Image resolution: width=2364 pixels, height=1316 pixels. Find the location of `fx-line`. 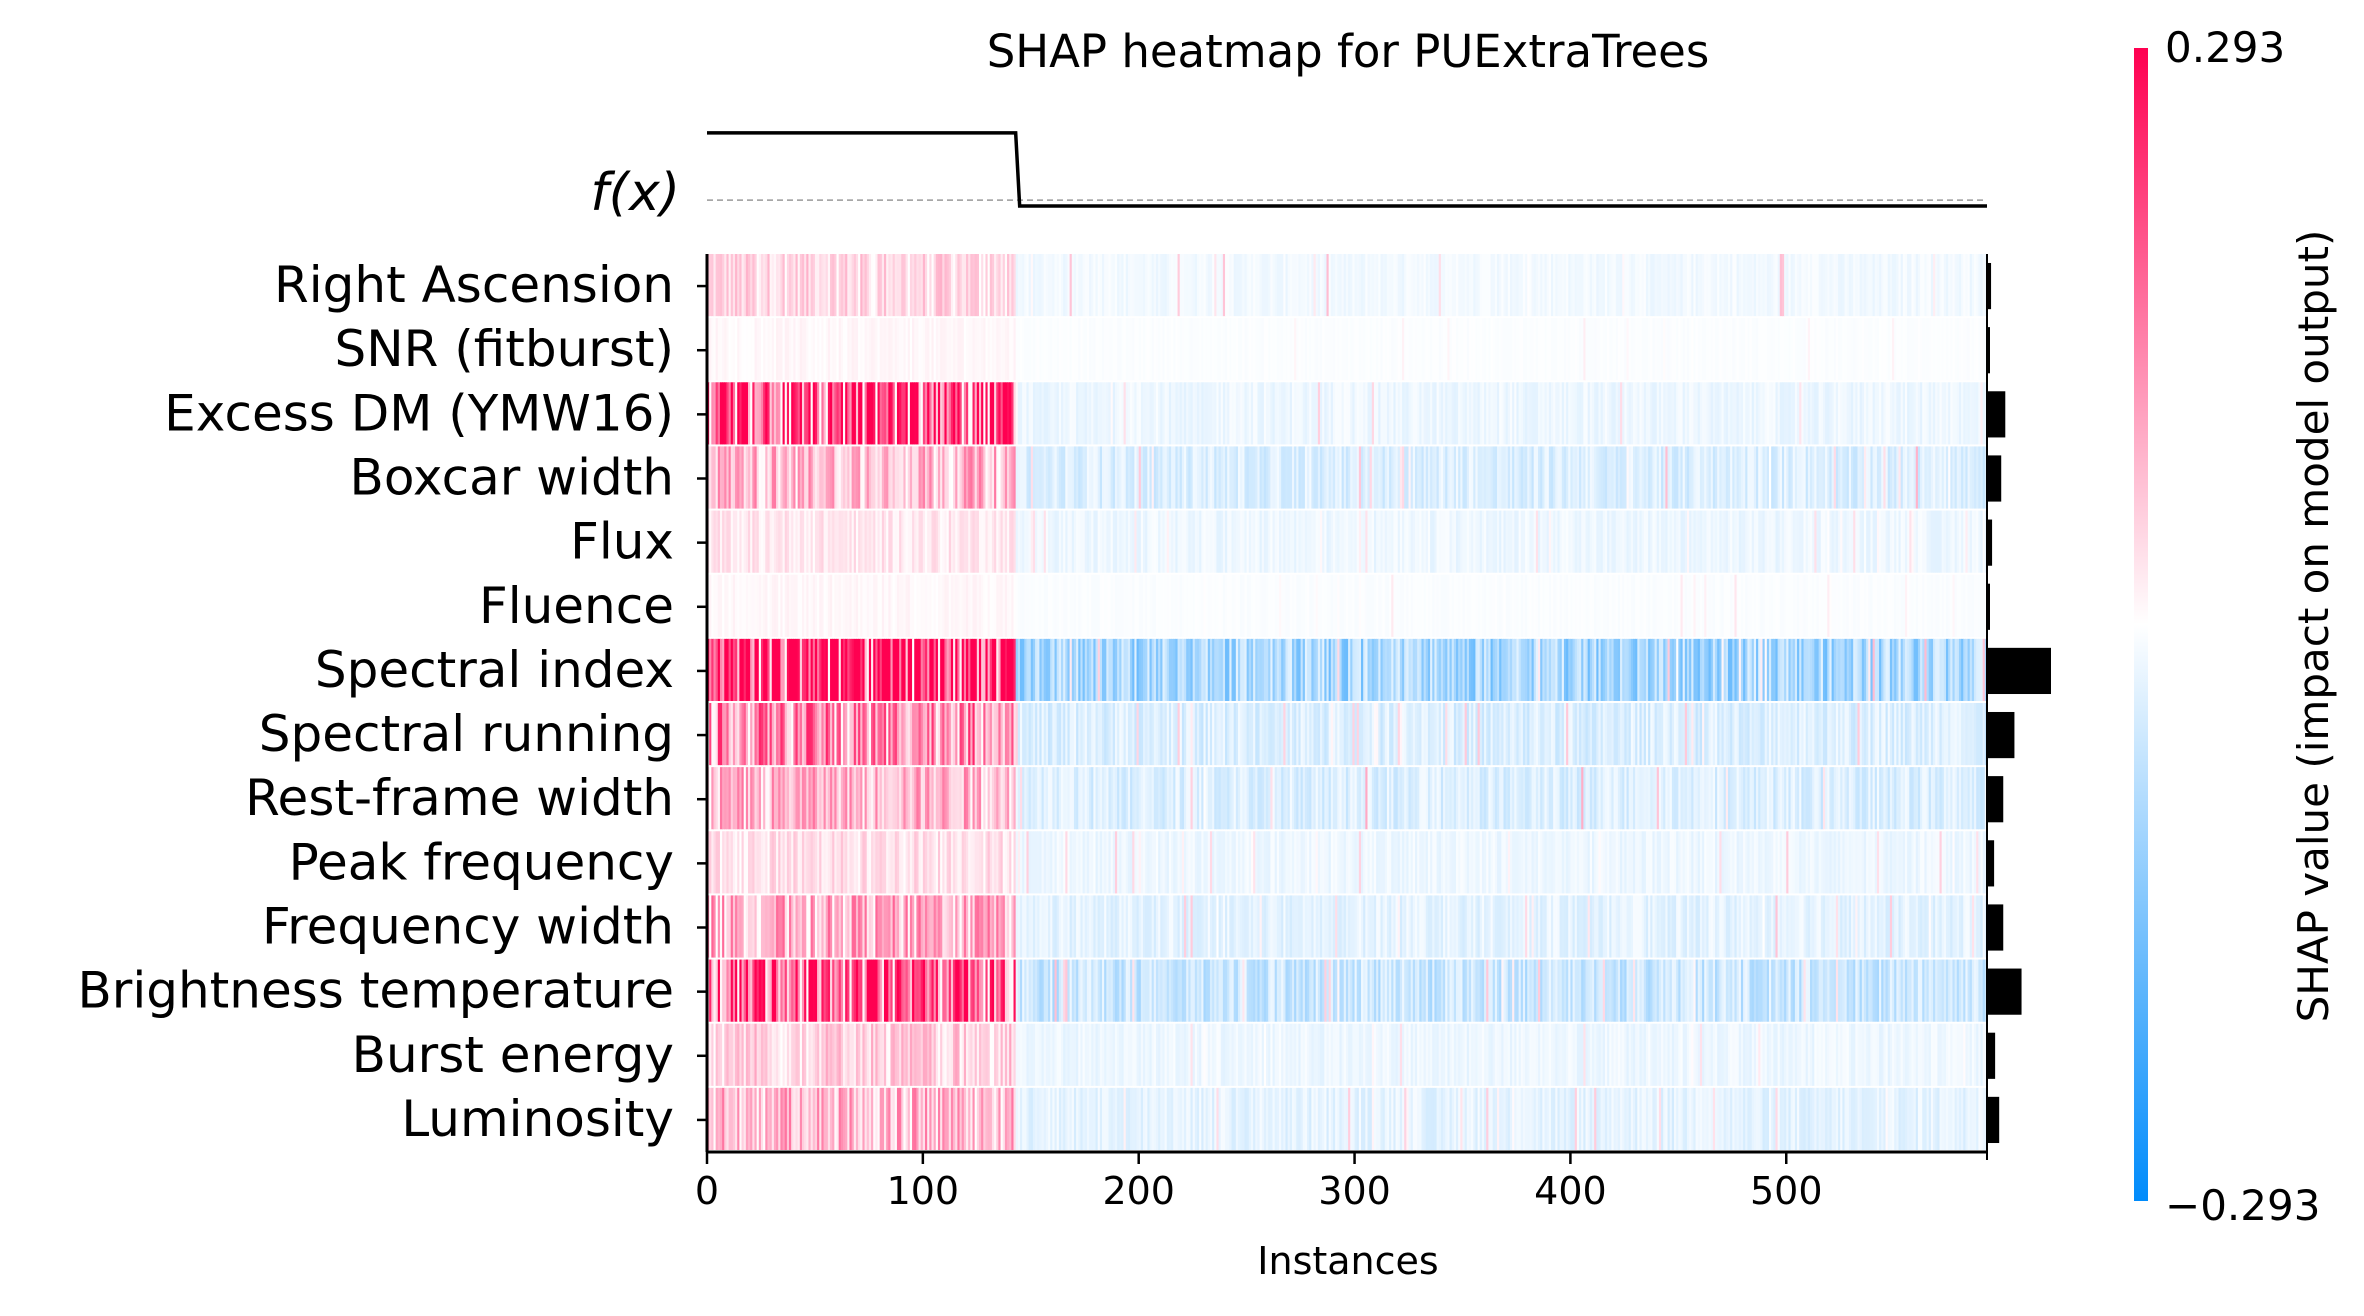

fx-line is located at coordinates (1347, 169).